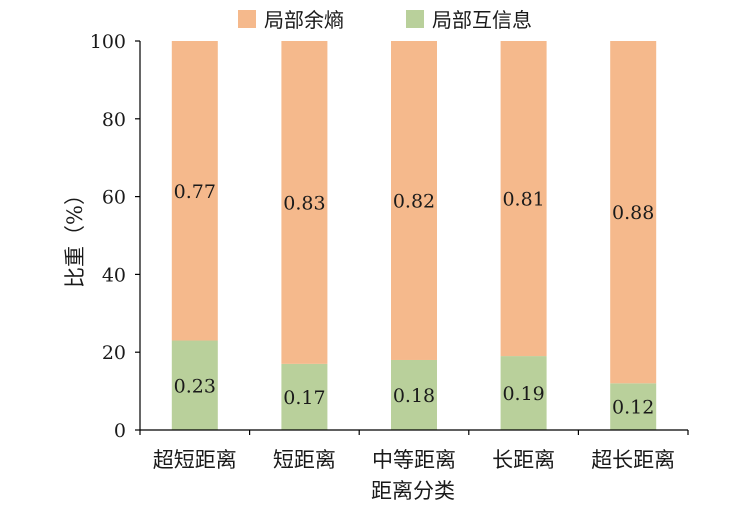 The image size is (754, 514). I want to click on data-label: 0.23, so click(195, 386).